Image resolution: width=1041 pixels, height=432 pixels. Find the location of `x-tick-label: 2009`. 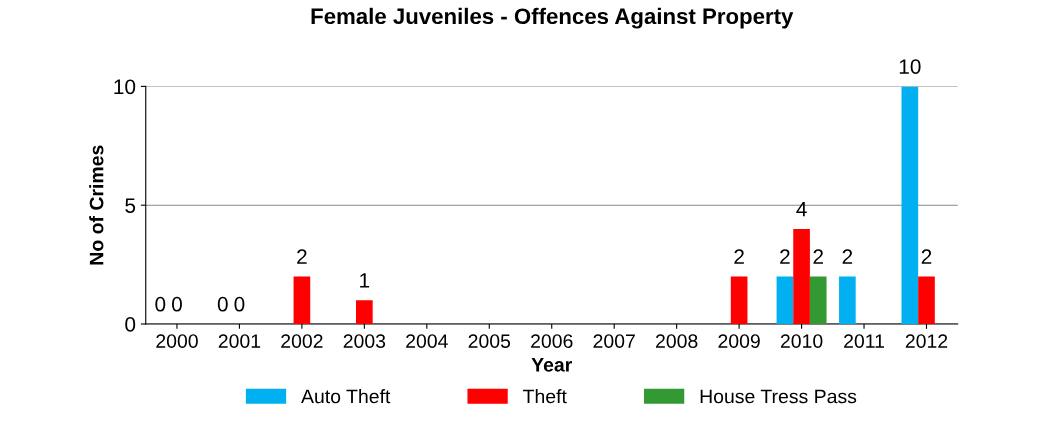

x-tick-label: 2009 is located at coordinates (739, 341).